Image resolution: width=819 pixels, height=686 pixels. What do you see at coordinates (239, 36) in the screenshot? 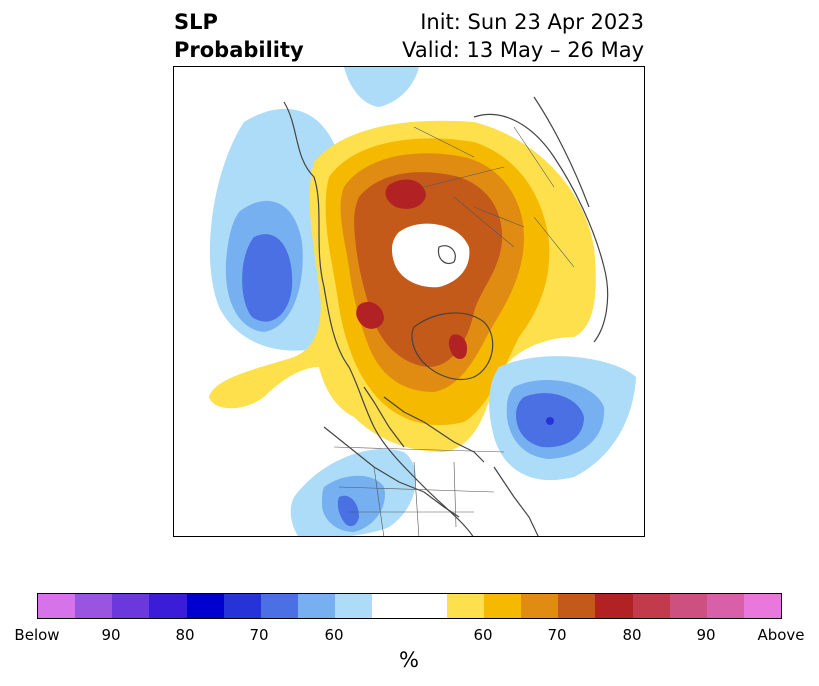
I see `chart-title: SLP Probability` at bounding box center [239, 36].